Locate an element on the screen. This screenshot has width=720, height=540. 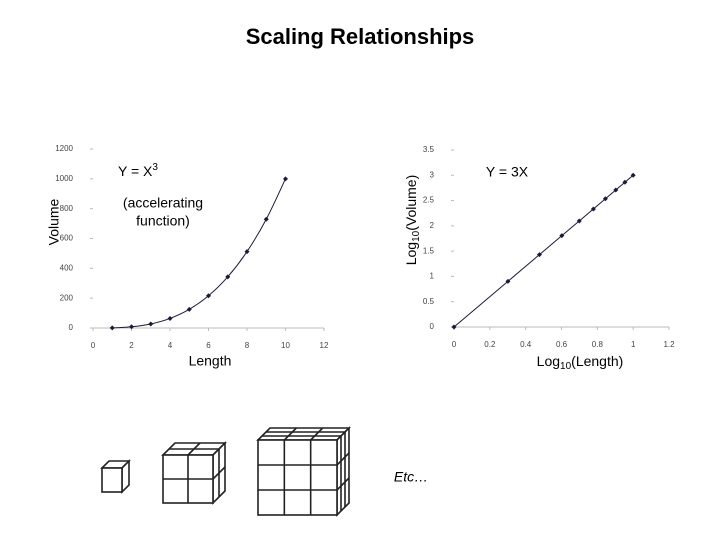
x-tick-label: 6 is located at coordinates (208, 345).